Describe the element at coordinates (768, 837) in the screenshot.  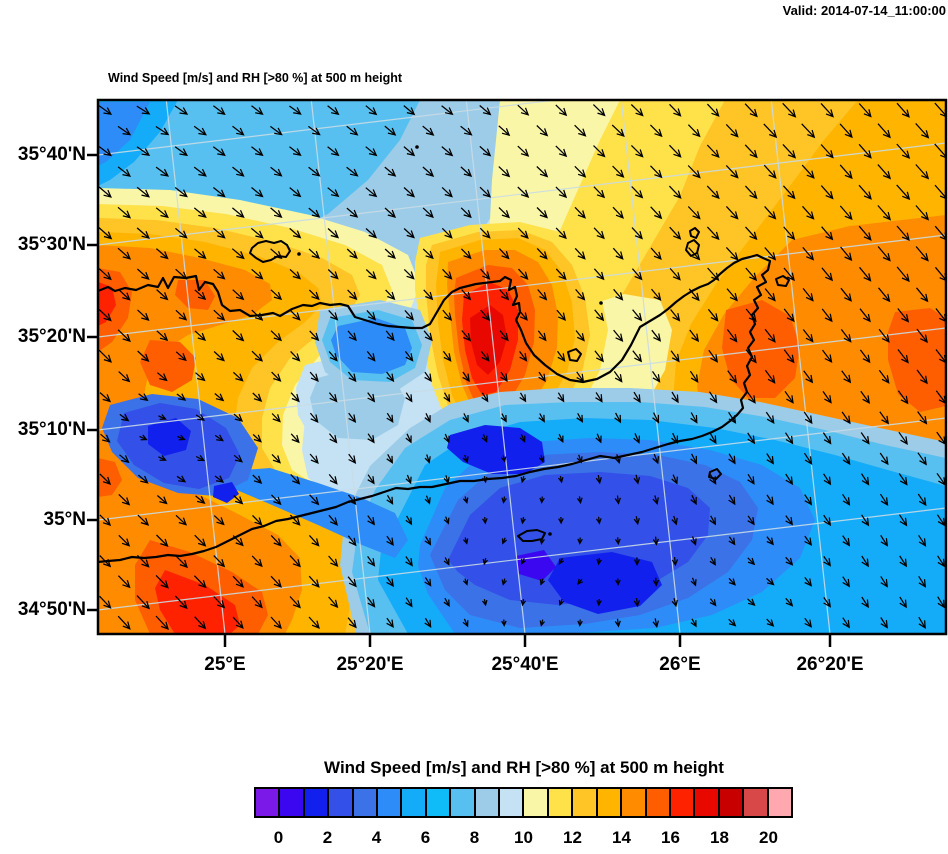
I see `legend-tick-label: 20` at that location.